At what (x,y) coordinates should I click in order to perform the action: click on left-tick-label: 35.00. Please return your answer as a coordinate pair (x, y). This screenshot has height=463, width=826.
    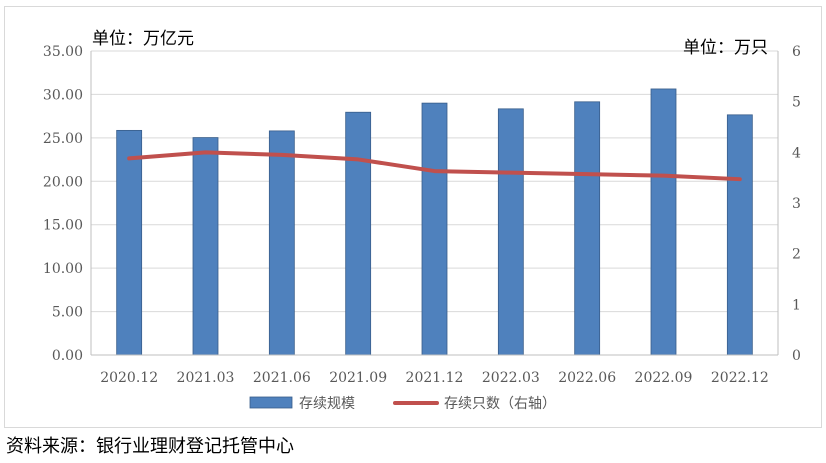
    Looking at the image, I should click on (63, 52).